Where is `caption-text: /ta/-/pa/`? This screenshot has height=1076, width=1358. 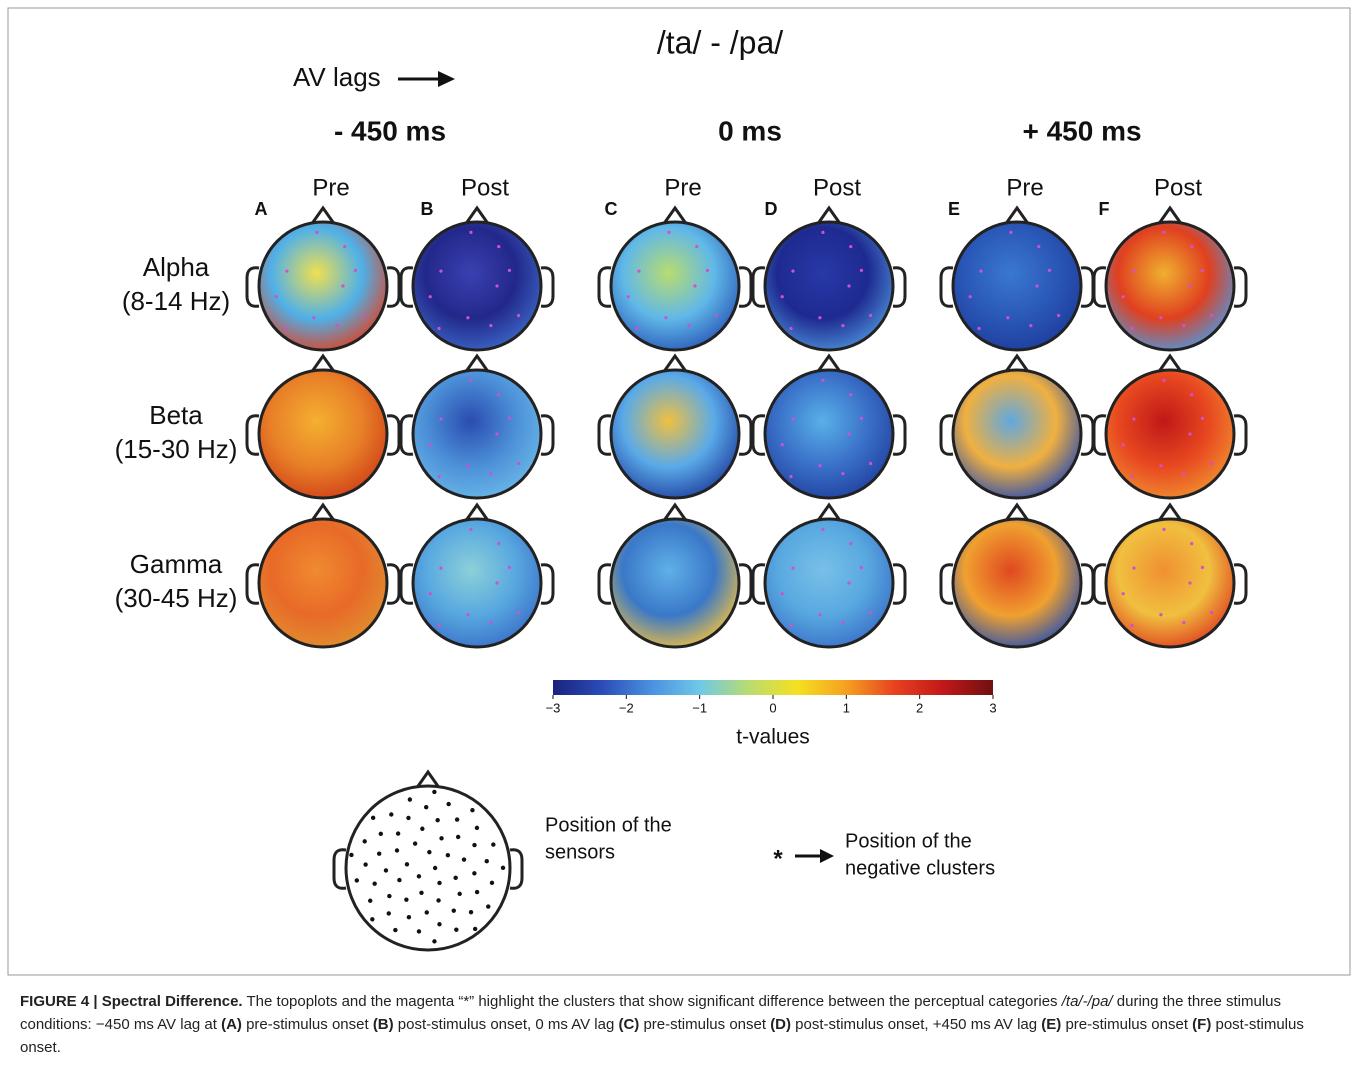
caption-text: /ta/-/pa/ is located at coordinates (1087, 1001).